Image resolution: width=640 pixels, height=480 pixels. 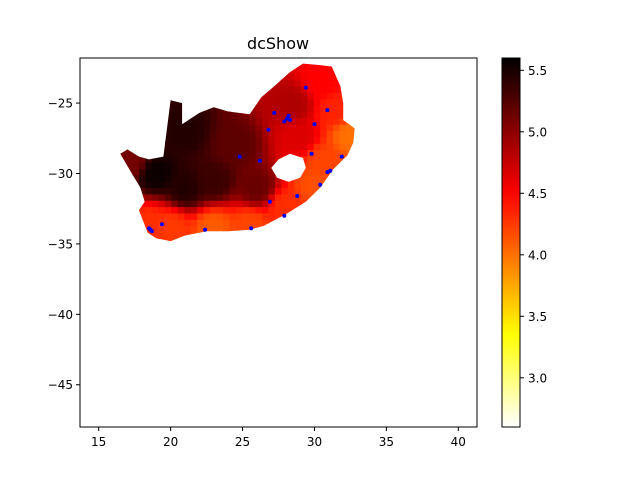 I want to click on colorbar-frame, so click(x=511, y=242).